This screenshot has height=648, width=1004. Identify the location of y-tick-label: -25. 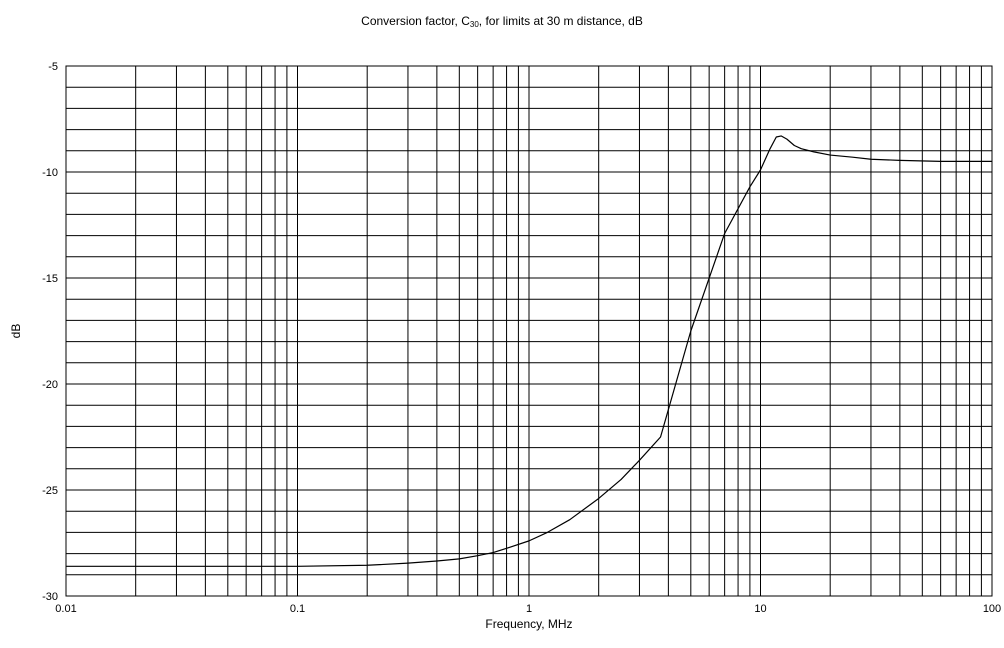
(50, 491).